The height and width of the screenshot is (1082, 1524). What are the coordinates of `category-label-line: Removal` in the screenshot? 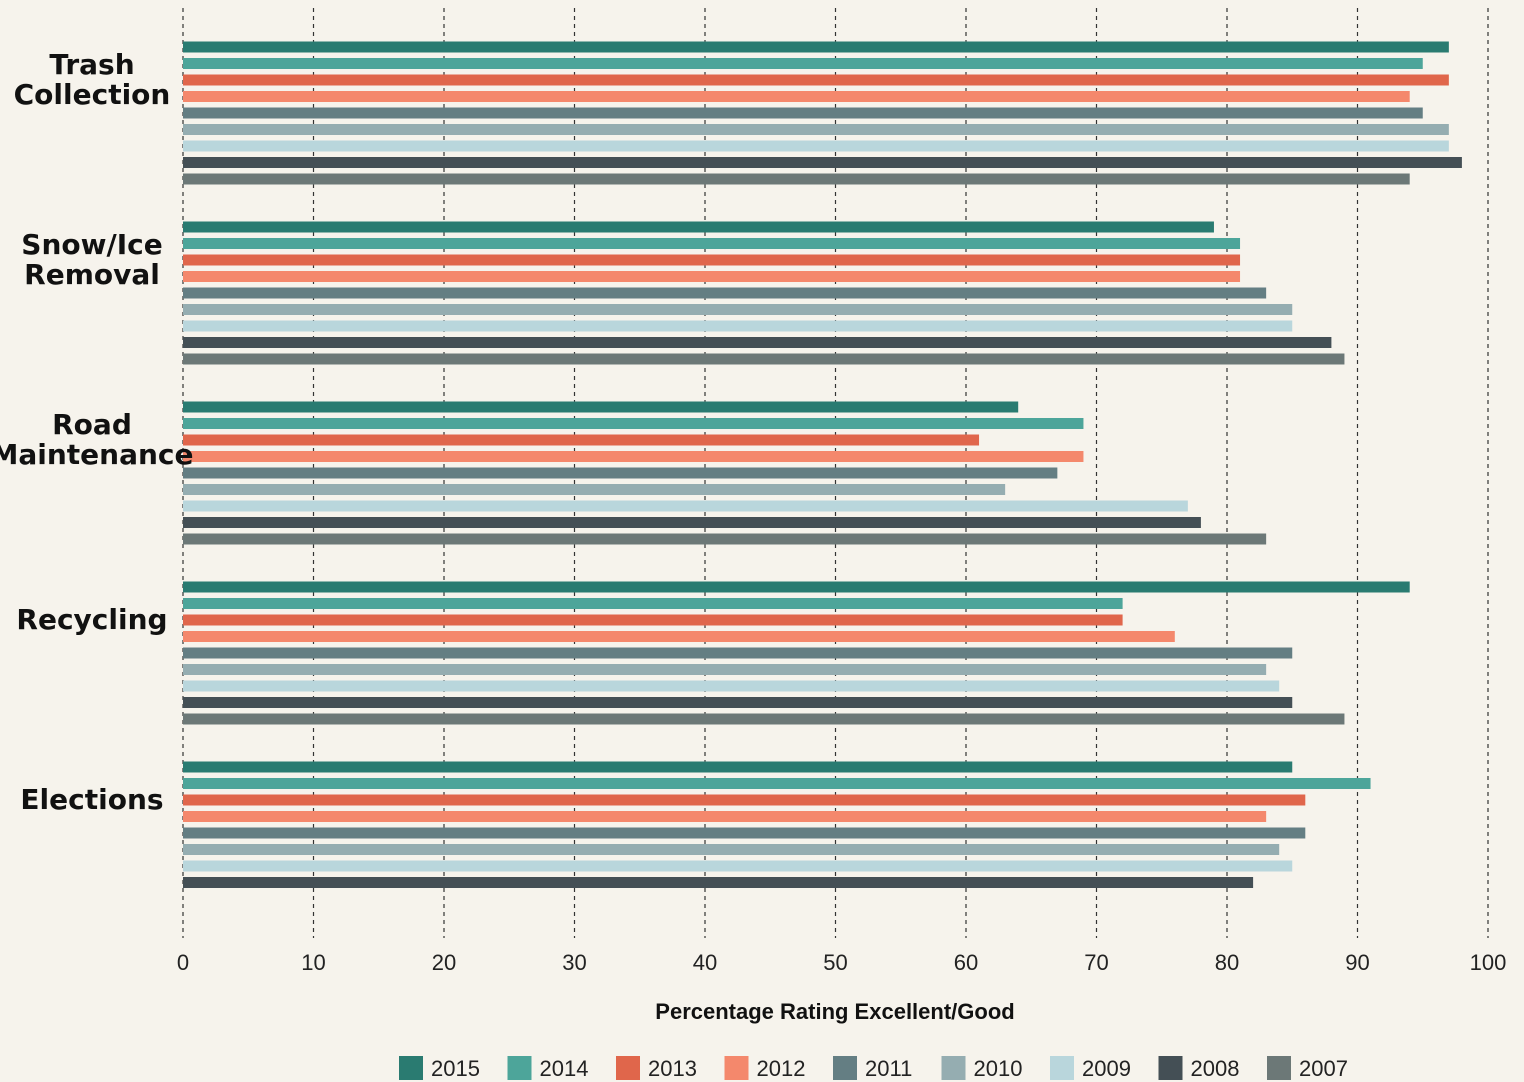 It's located at (92, 274).